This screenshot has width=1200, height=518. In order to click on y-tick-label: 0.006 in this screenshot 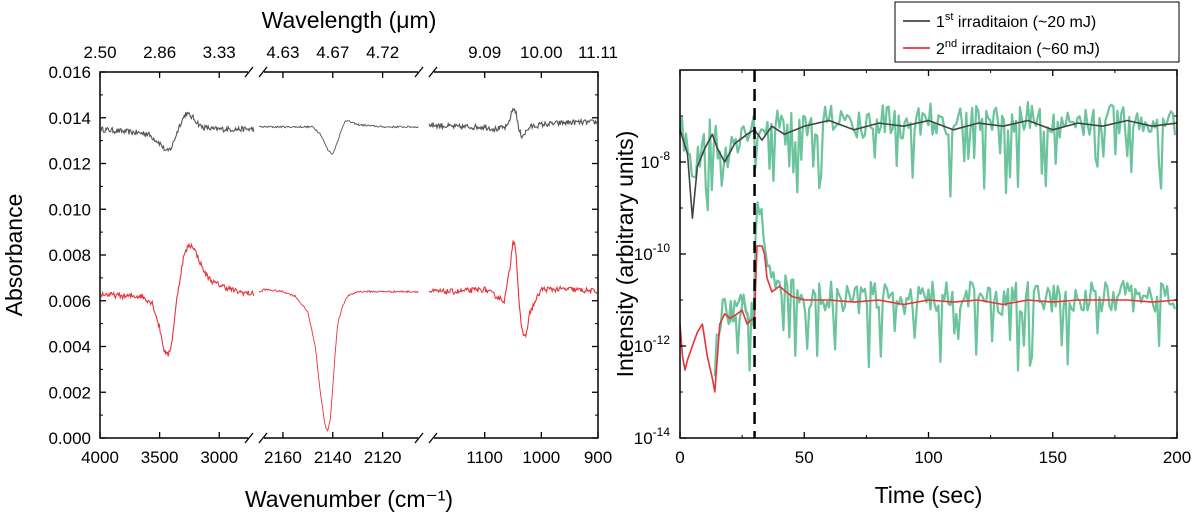, I will do `click(69, 301)`.